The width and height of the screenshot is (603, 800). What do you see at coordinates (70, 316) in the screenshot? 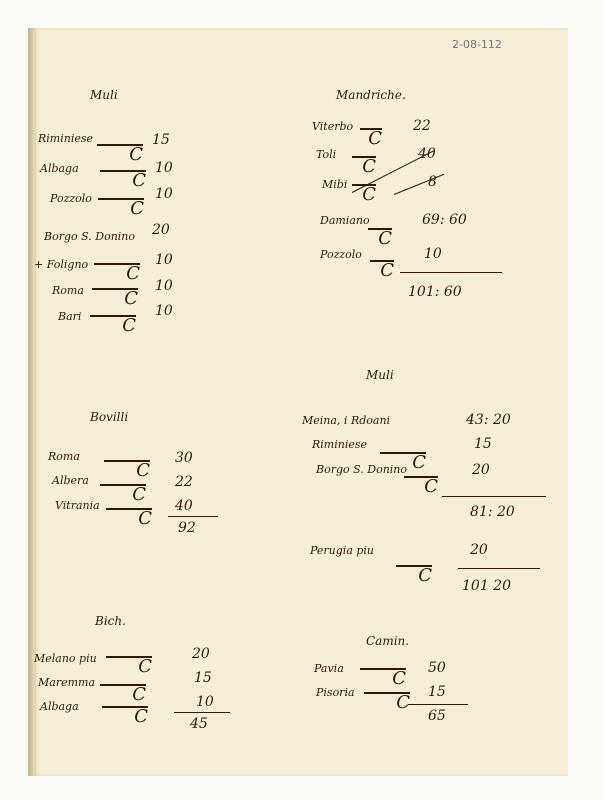
I see `entry-name: Bari` at bounding box center [70, 316].